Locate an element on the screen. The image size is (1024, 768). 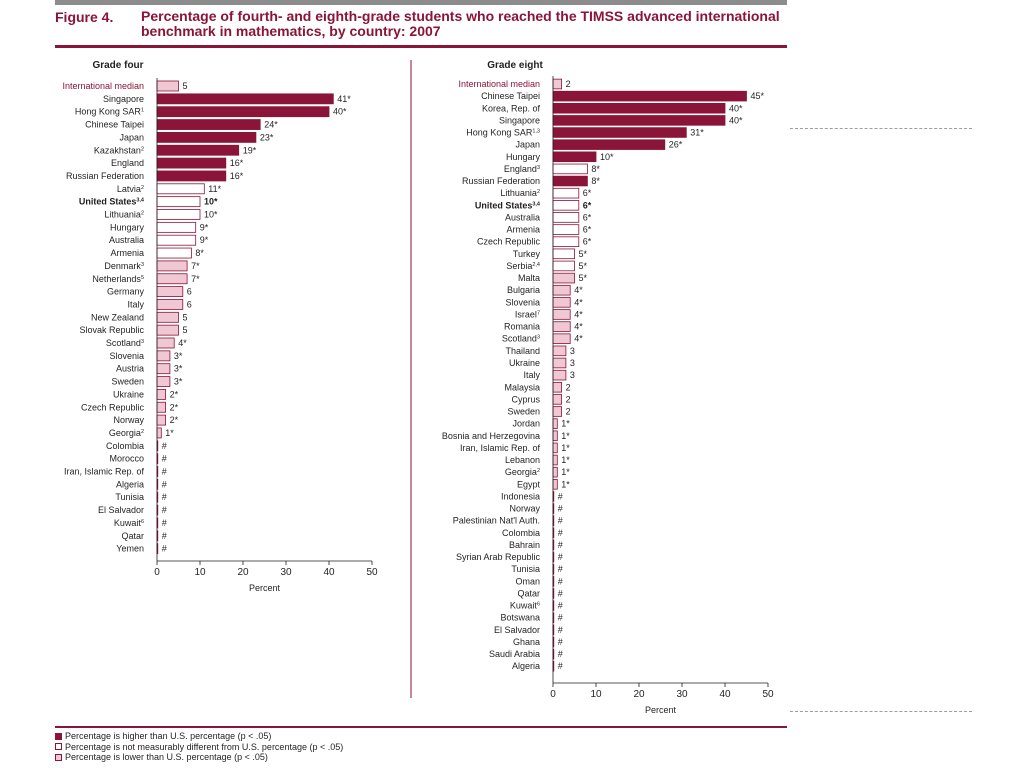
row-label: Jordan is located at coordinates (526, 424).